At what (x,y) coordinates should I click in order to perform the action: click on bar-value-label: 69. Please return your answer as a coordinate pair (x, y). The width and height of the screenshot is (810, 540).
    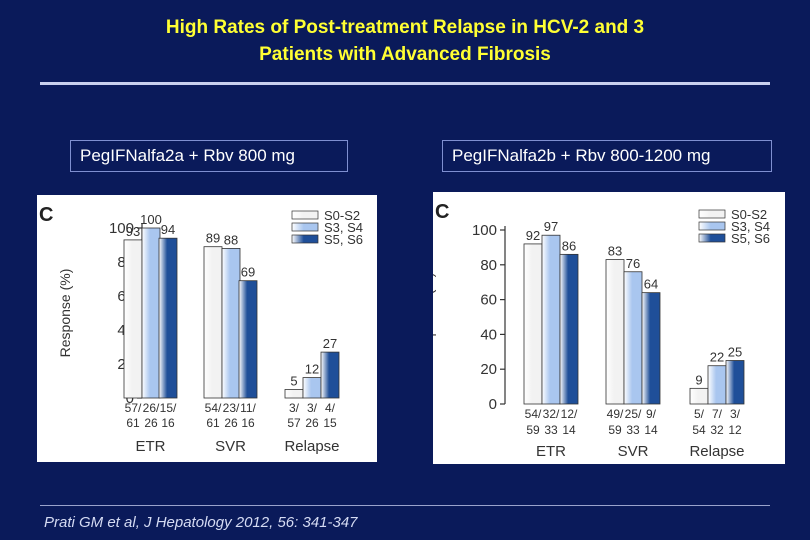
    Looking at the image, I should click on (248, 272).